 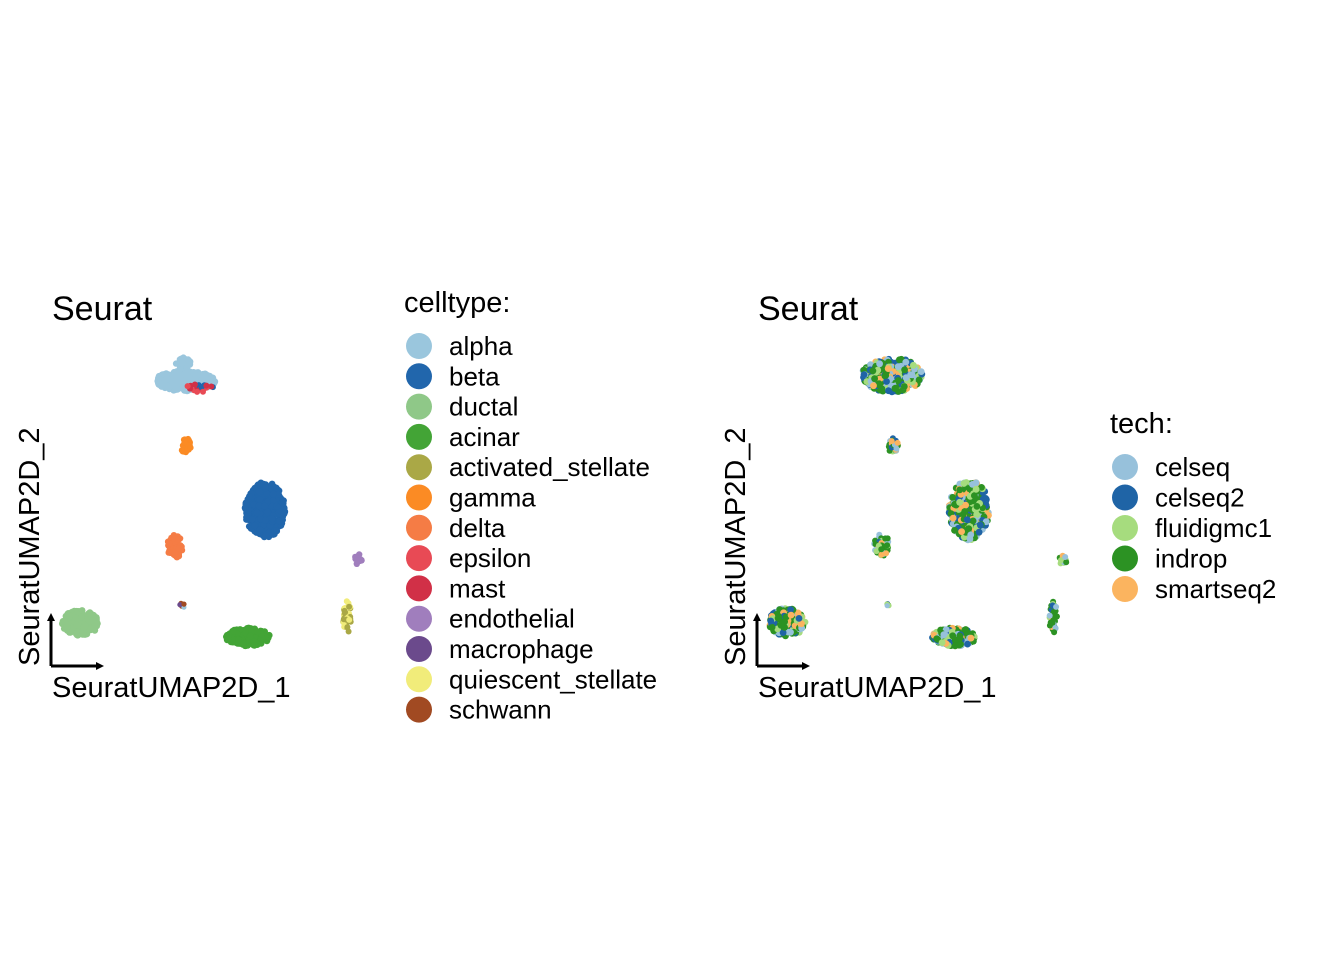 I want to click on legend-label: macrophage, so click(x=521, y=649).